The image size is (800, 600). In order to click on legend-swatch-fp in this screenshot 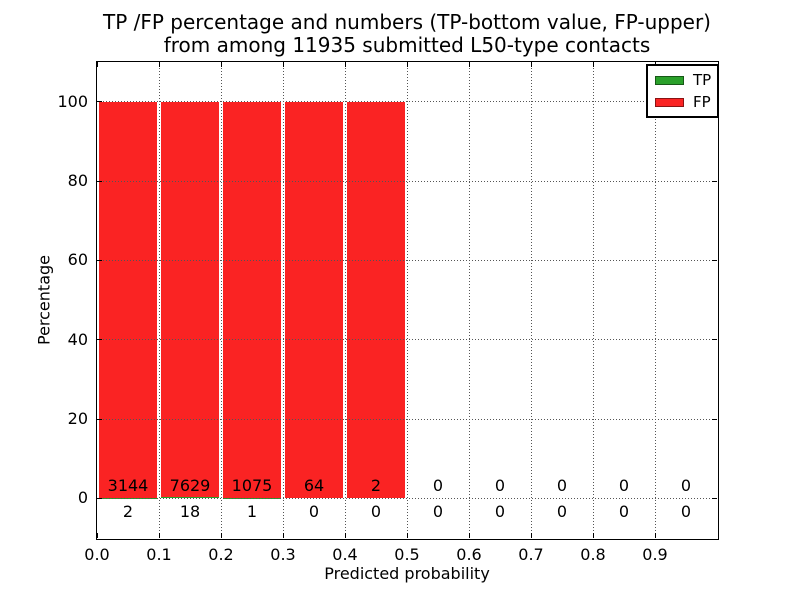, I will do `click(669, 102)`.